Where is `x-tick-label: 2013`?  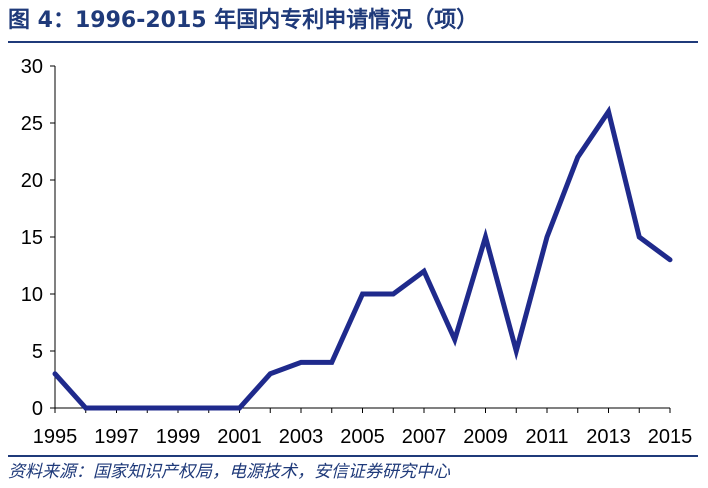 x-tick-label: 2013 is located at coordinates (608, 437).